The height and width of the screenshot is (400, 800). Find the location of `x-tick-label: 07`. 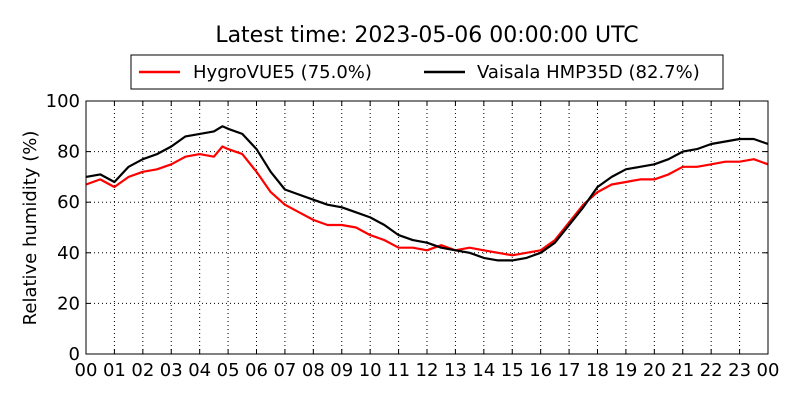

x-tick-label: 07 is located at coordinates (284, 370).